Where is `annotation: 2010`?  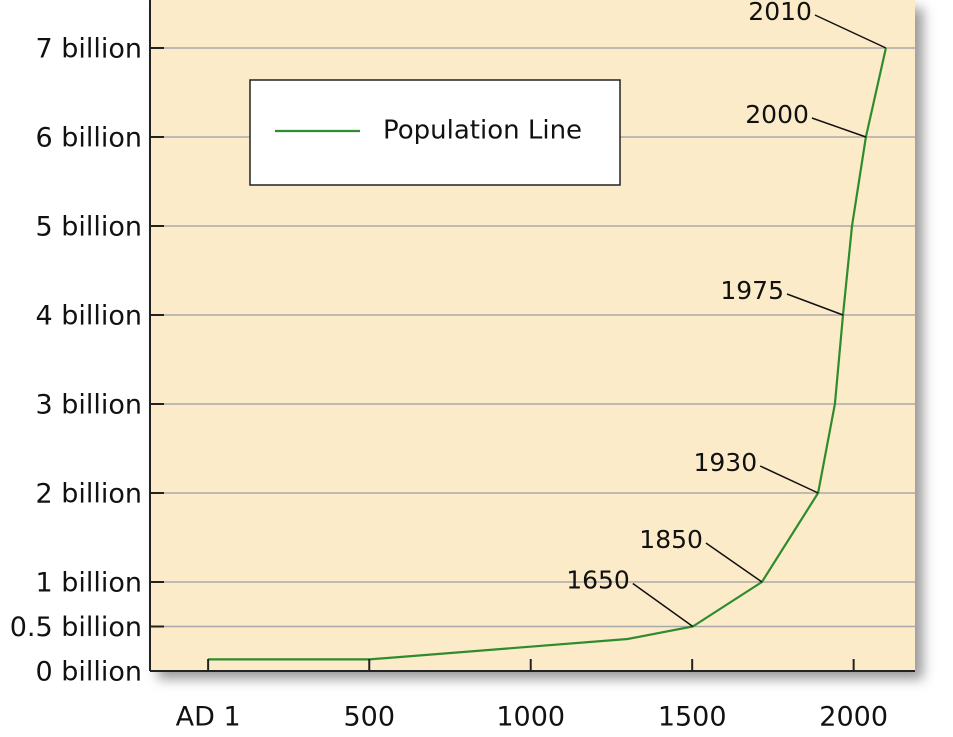 annotation: 2010 is located at coordinates (780, 13).